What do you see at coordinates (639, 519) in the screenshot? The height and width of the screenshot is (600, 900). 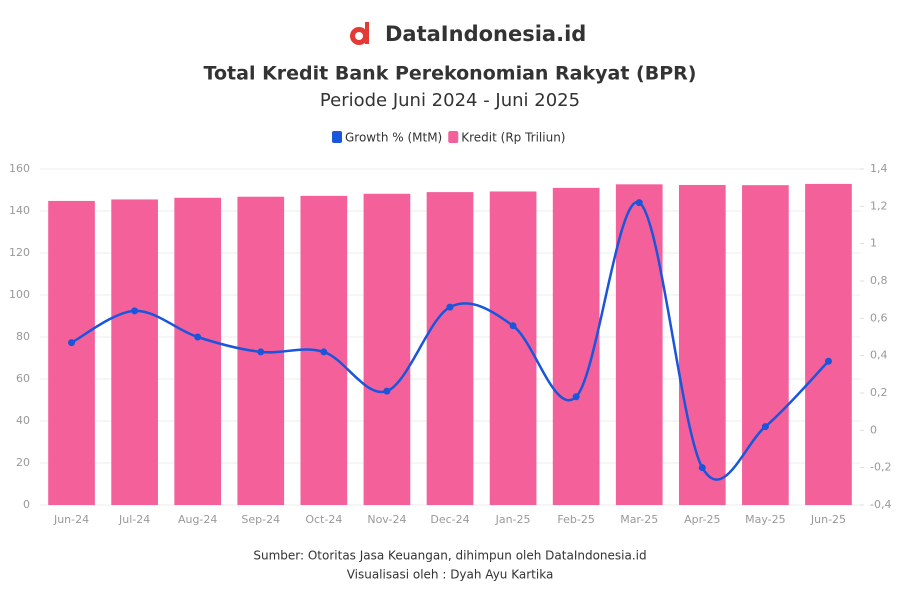 I see `x-tick-label: Mar-25` at bounding box center [639, 519].